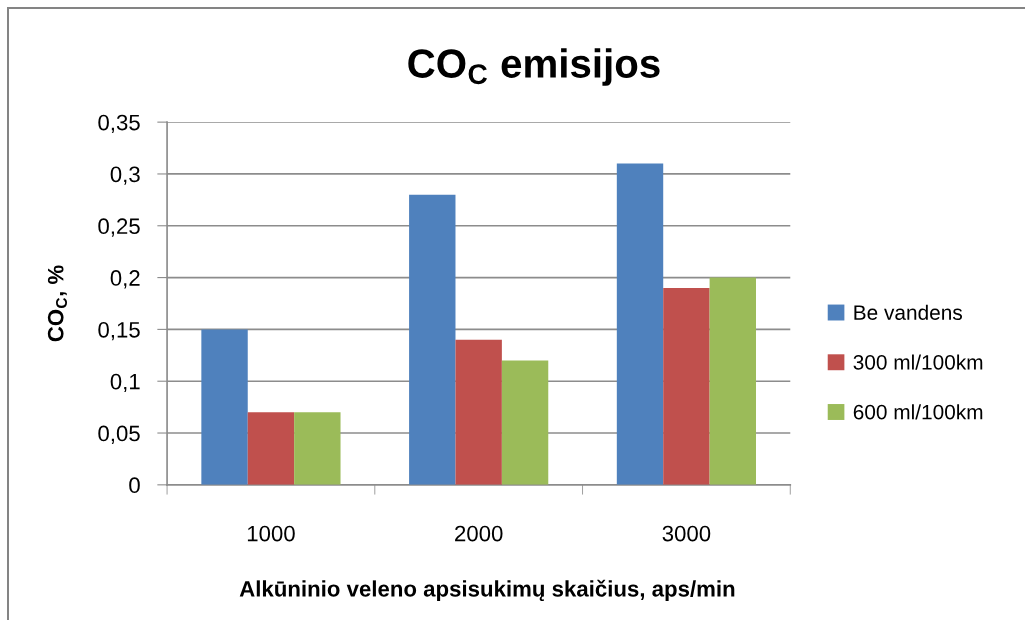 This screenshot has width=1025, height=620. What do you see at coordinates (125, 279) in the screenshot?
I see `y-tick-label: 0,2` at bounding box center [125, 279].